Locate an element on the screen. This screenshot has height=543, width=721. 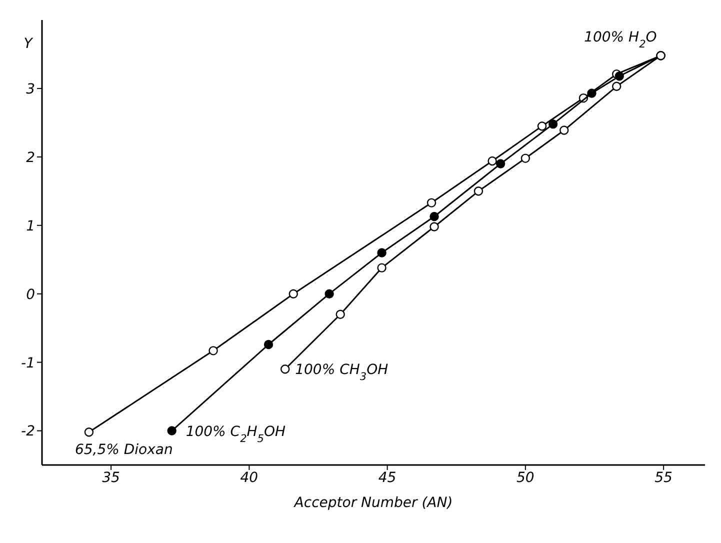
y-axis-title: Y is located at coordinates (29, 44).